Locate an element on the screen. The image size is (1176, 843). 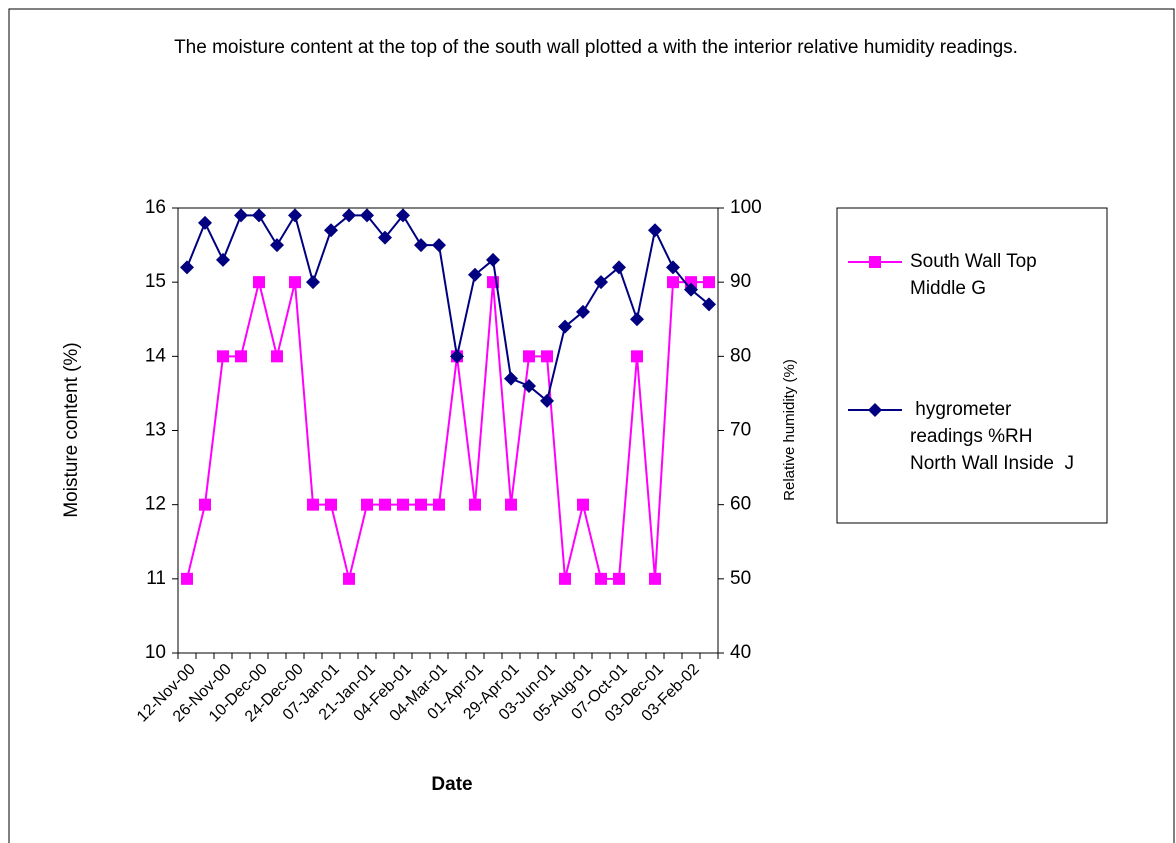
y-tick-label: 15 is located at coordinates (155, 281).